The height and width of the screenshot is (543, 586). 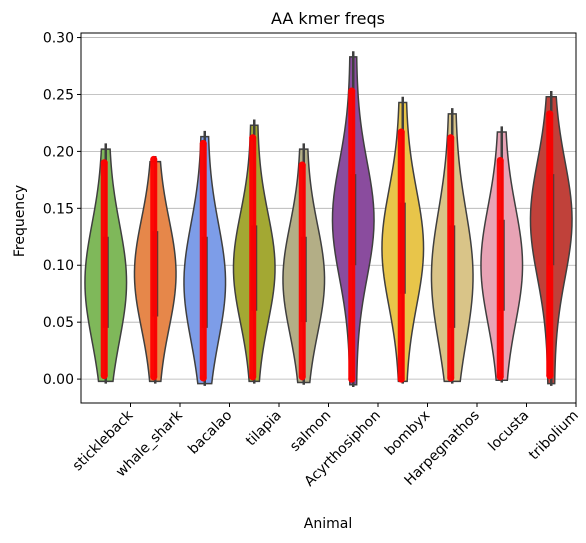 What do you see at coordinates (310, 431) in the screenshot?
I see `x-tick-label: salmon` at bounding box center [310, 431].